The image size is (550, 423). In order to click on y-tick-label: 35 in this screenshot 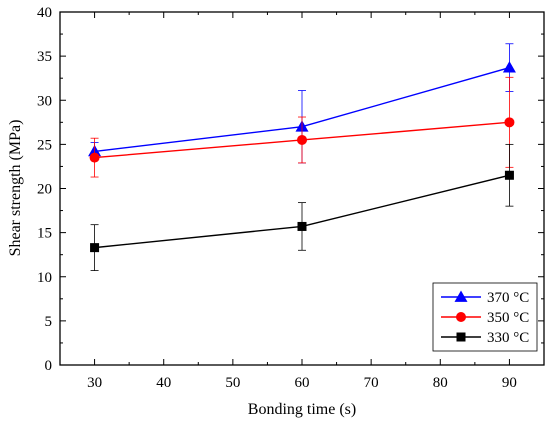, I will do `click(44, 57)`.